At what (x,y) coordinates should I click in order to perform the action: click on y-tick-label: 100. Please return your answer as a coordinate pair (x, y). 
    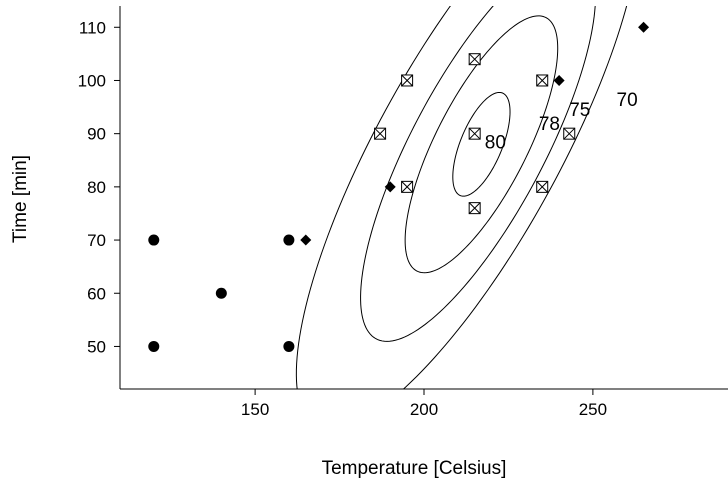
    Looking at the image, I should click on (92, 80).